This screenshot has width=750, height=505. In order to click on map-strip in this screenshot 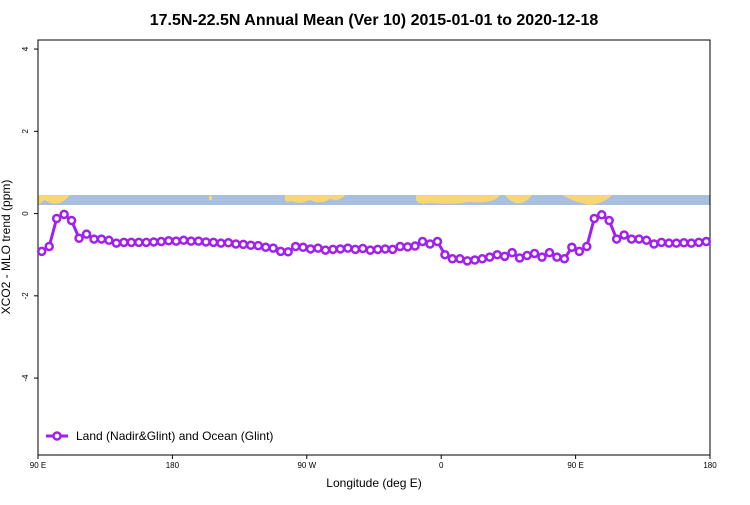, I will do `click(374, 200)`.